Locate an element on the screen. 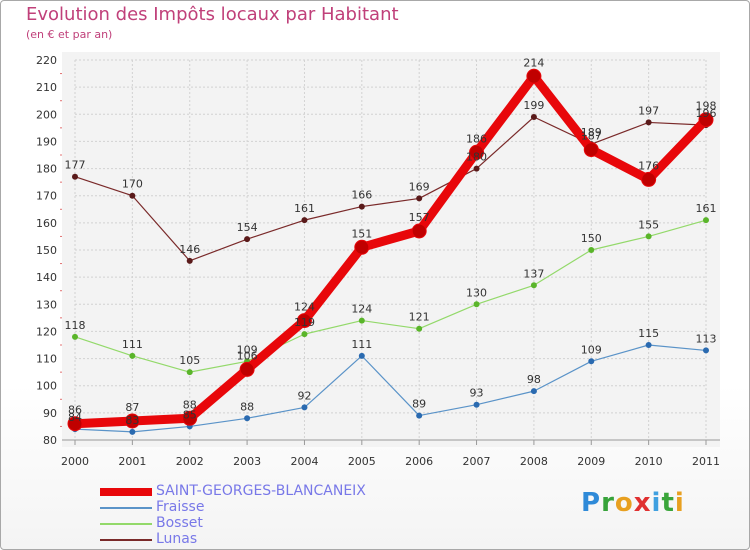  data-label: 187 is located at coordinates (591, 136).